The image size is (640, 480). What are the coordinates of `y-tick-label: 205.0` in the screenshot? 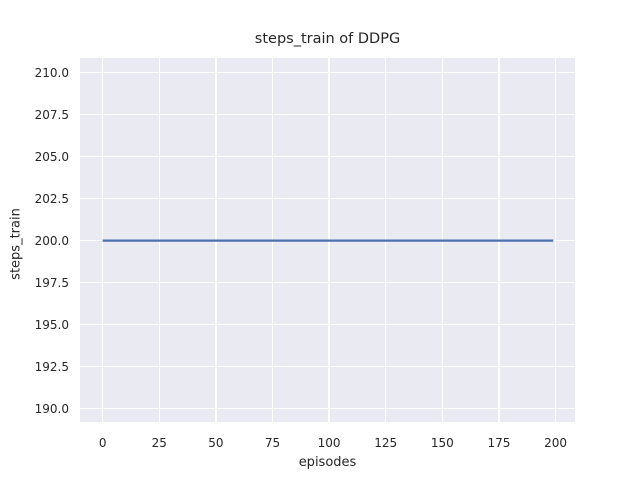 It's located at (51, 156).